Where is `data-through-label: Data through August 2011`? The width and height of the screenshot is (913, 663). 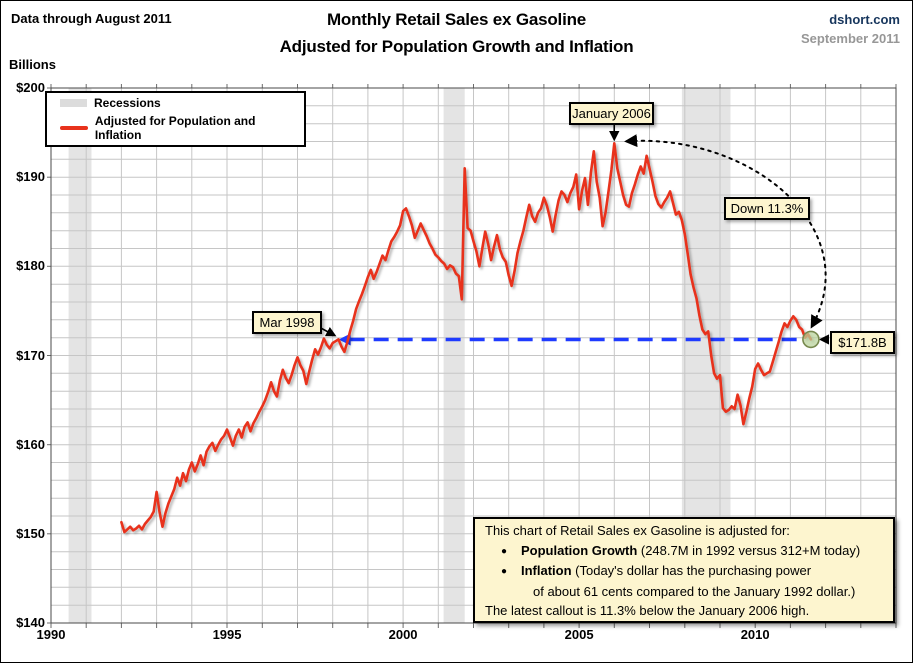
data-through-label: Data through August 2011 is located at coordinates (91, 18).